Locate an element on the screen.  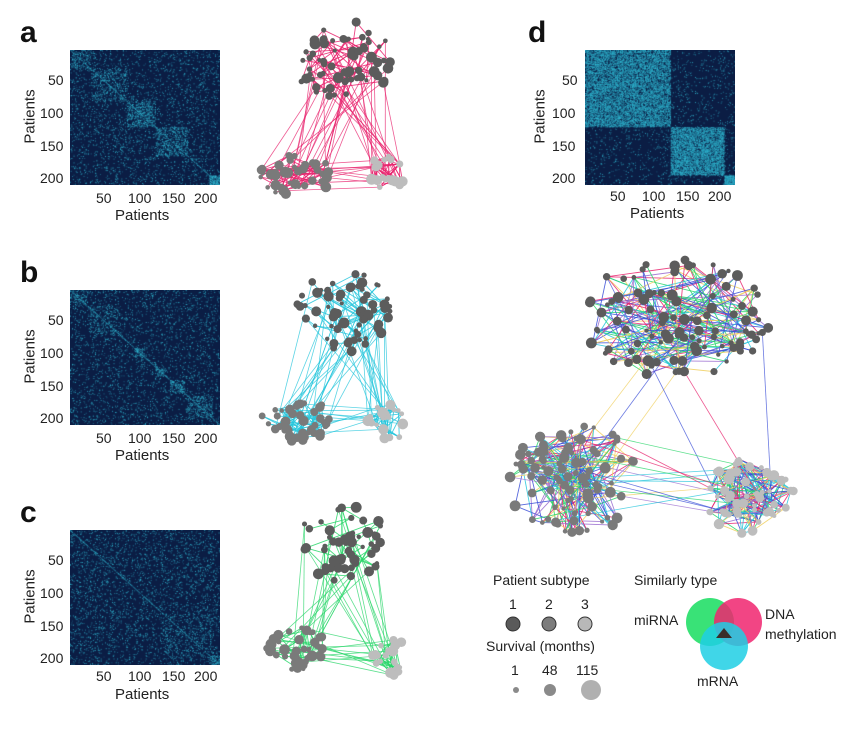
panel-d-ylabel: Patients is located at coordinates (540, 116).